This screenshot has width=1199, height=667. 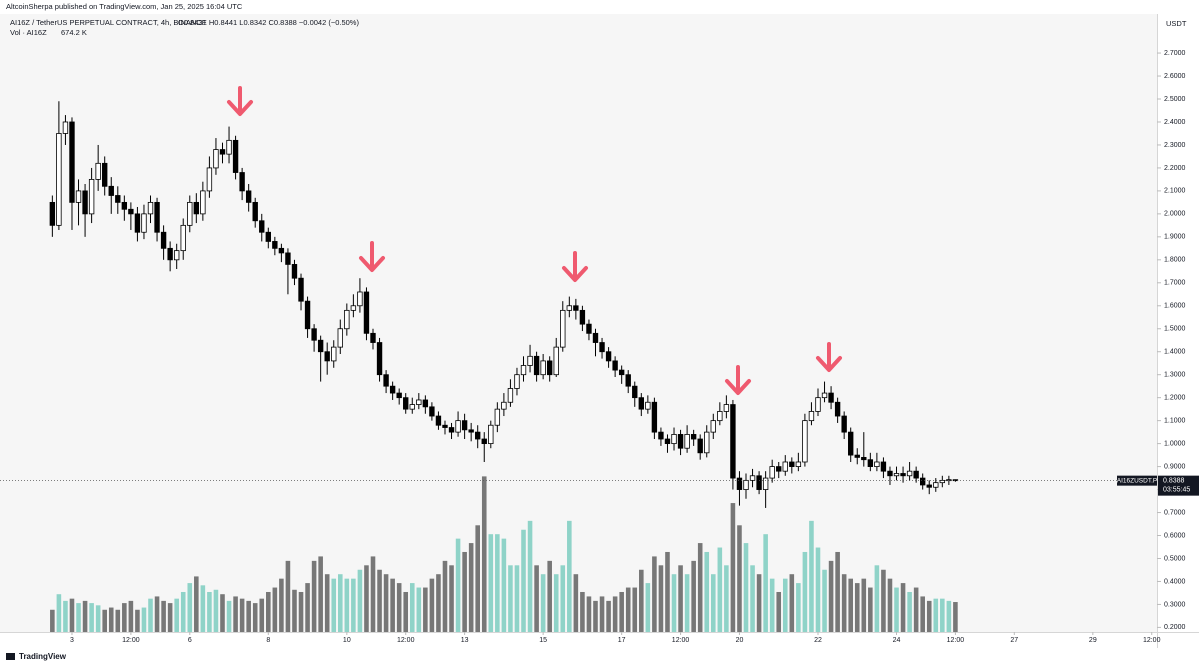 What do you see at coordinates (1175, 306) in the screenshot?
I see `y-tick-label: 1.6000` at bounding box center [1175, 306].